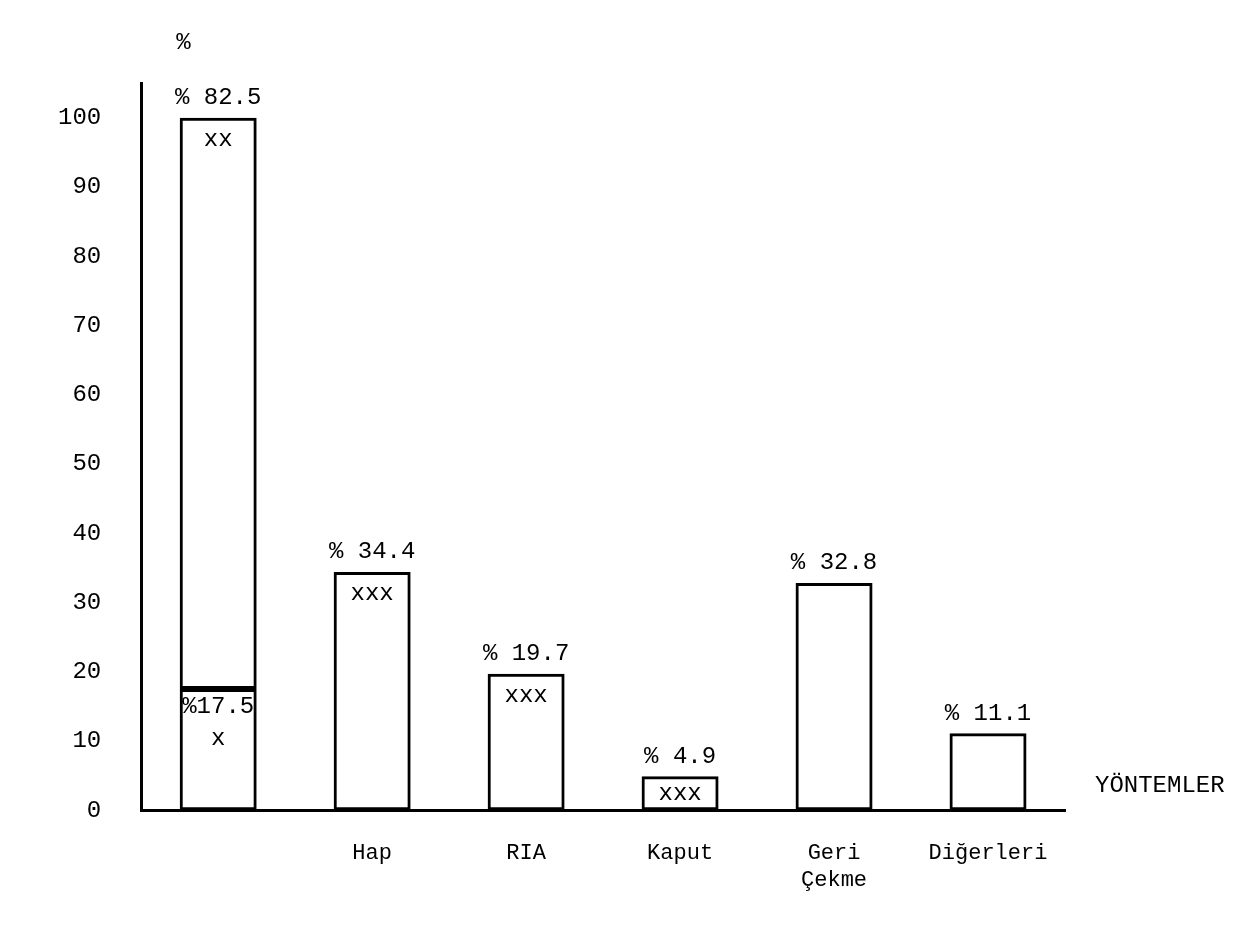 This screenshot has height=945, width=1243. Describe the element at coordinates (87, 741) in the screenshot. I see `y-tick-label: 10` at that location.